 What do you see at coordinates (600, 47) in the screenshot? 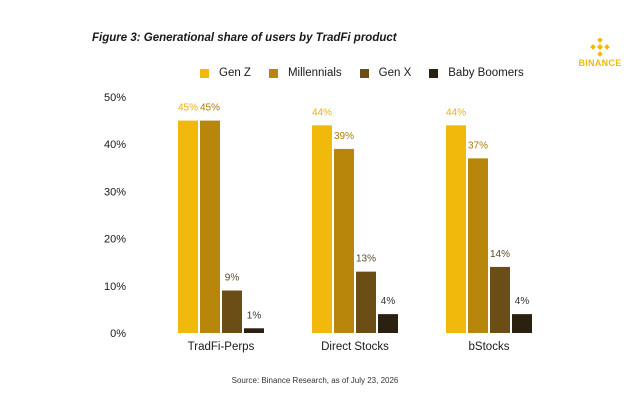
I see `binance-diamond-icon` at bounding box center [600, 47].